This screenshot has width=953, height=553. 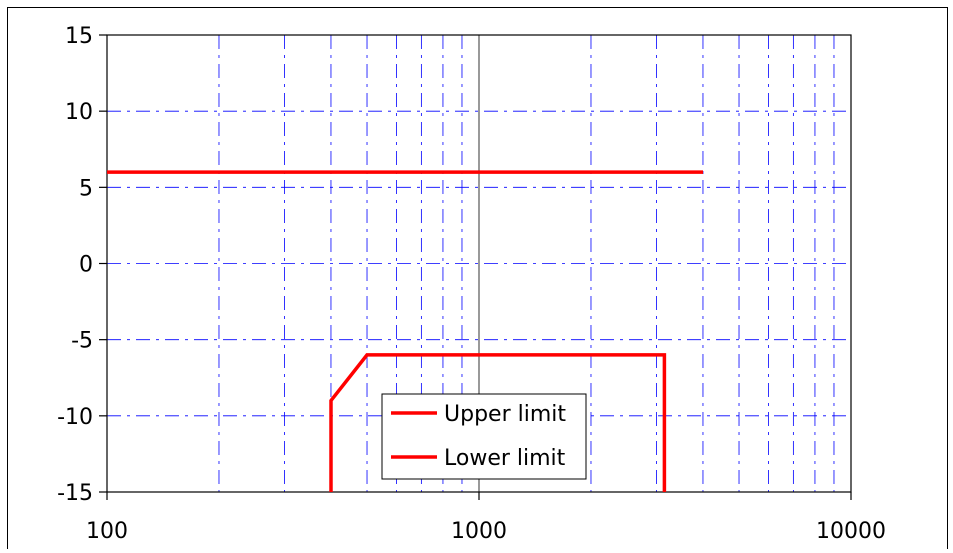 I want to click on legend: Upper limit Lower limit, so click(x=484, y=436).